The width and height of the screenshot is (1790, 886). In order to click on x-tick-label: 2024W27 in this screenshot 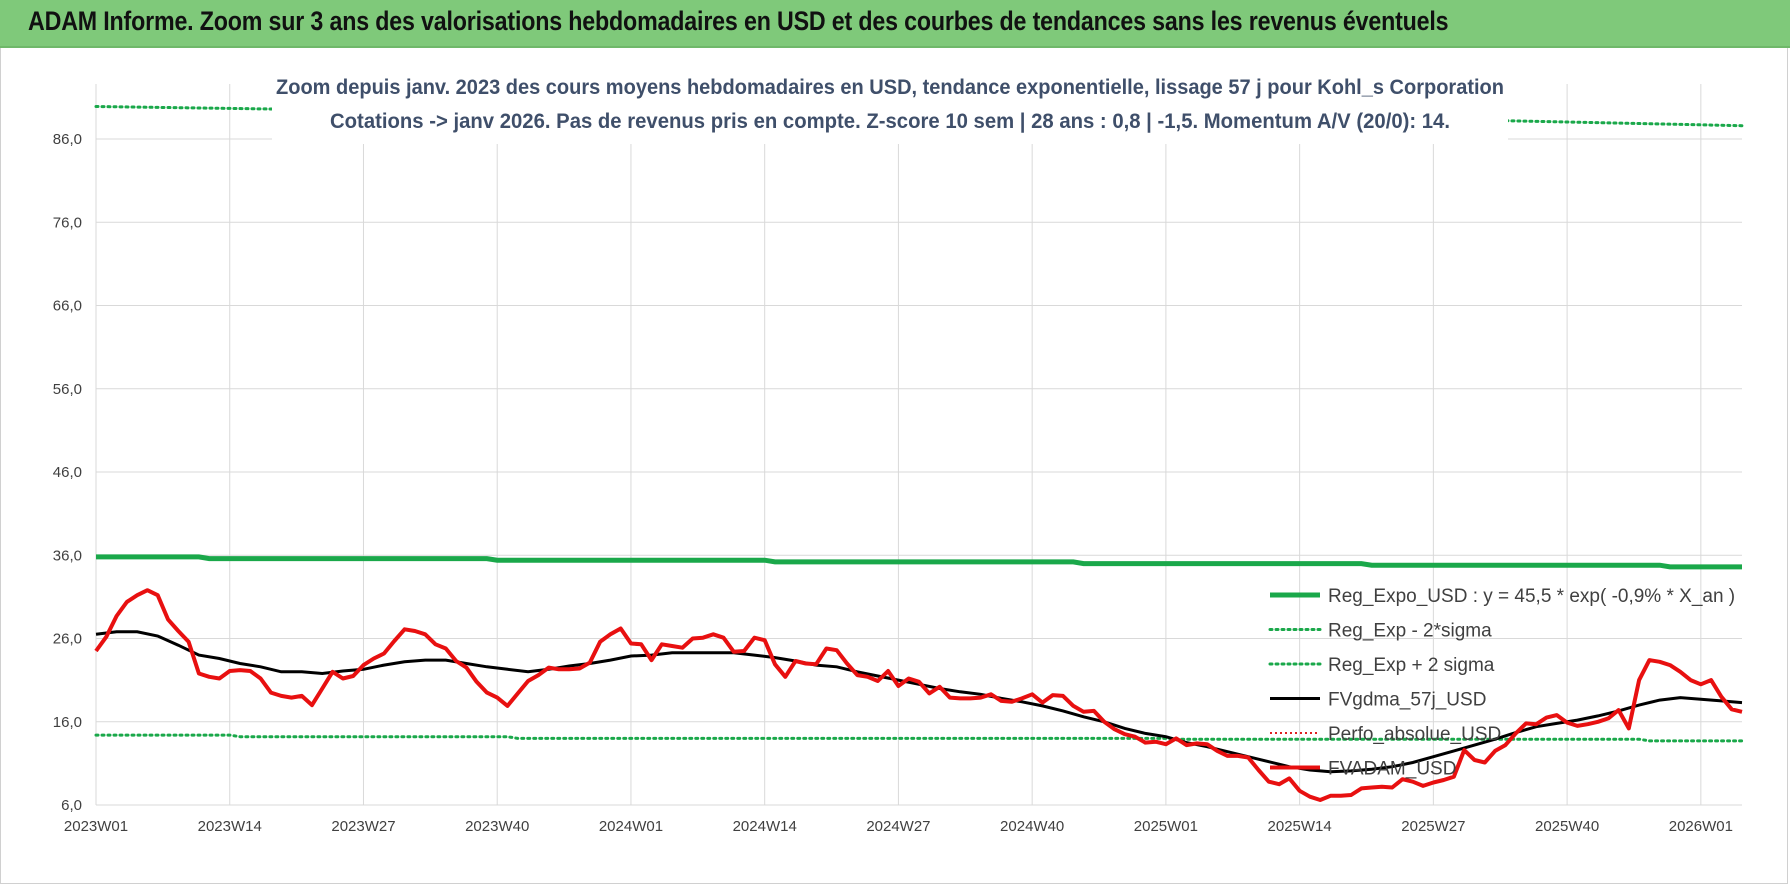, I will do `click(898, 826)`.